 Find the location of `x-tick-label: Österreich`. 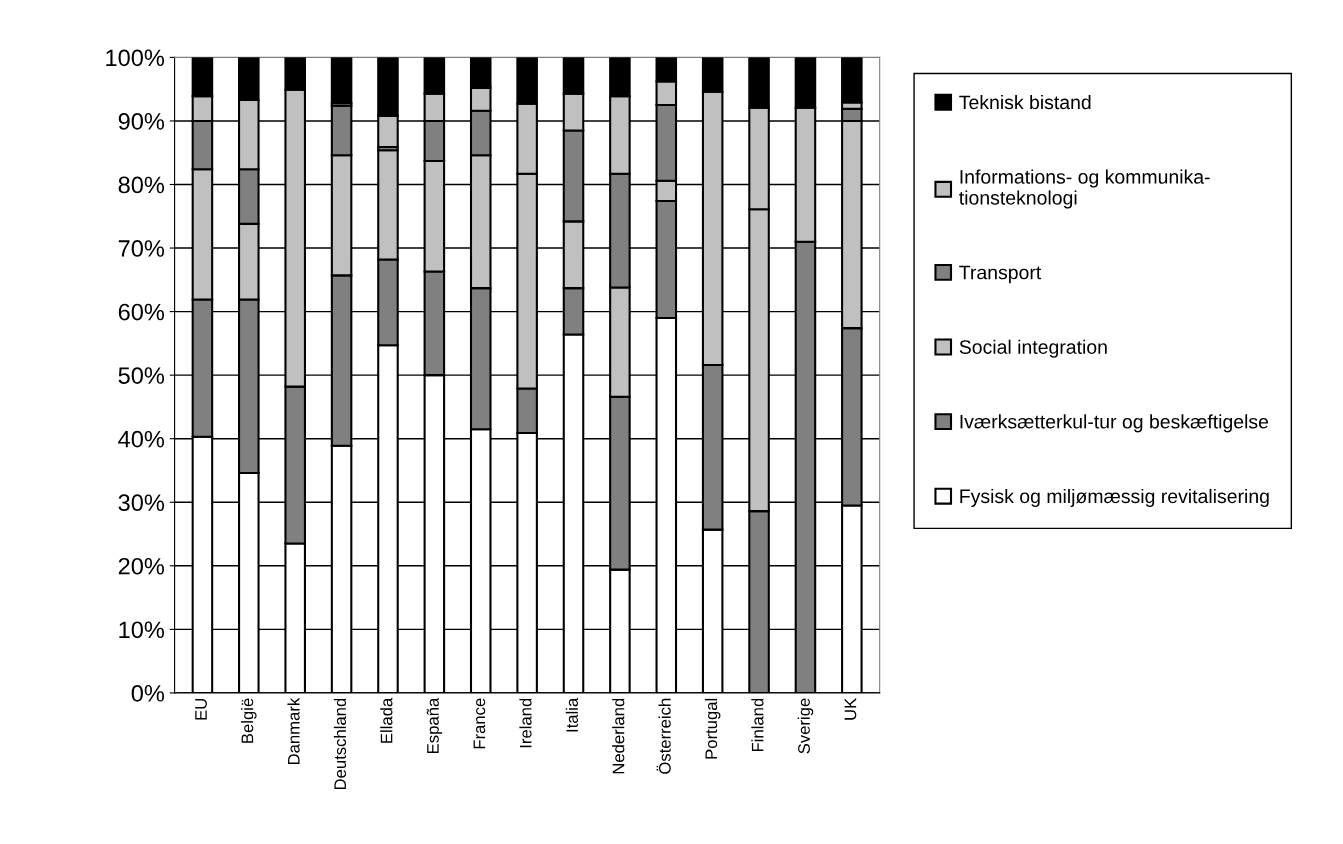

x-tick-label: Österreich is located at coordinates (663, 736).